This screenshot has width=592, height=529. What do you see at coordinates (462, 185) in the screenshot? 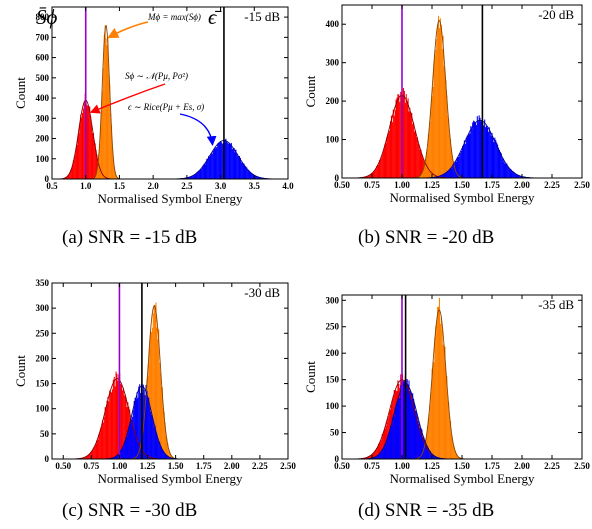
I see `x-tick-label: 1.50` at bounding box center [462, 185].